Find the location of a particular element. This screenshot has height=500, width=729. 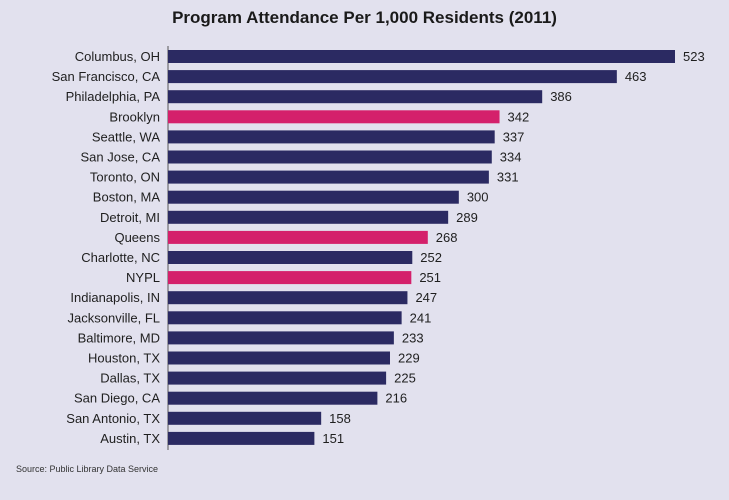

category-label: San Francisco, CA is located at coordinates (106, 76).